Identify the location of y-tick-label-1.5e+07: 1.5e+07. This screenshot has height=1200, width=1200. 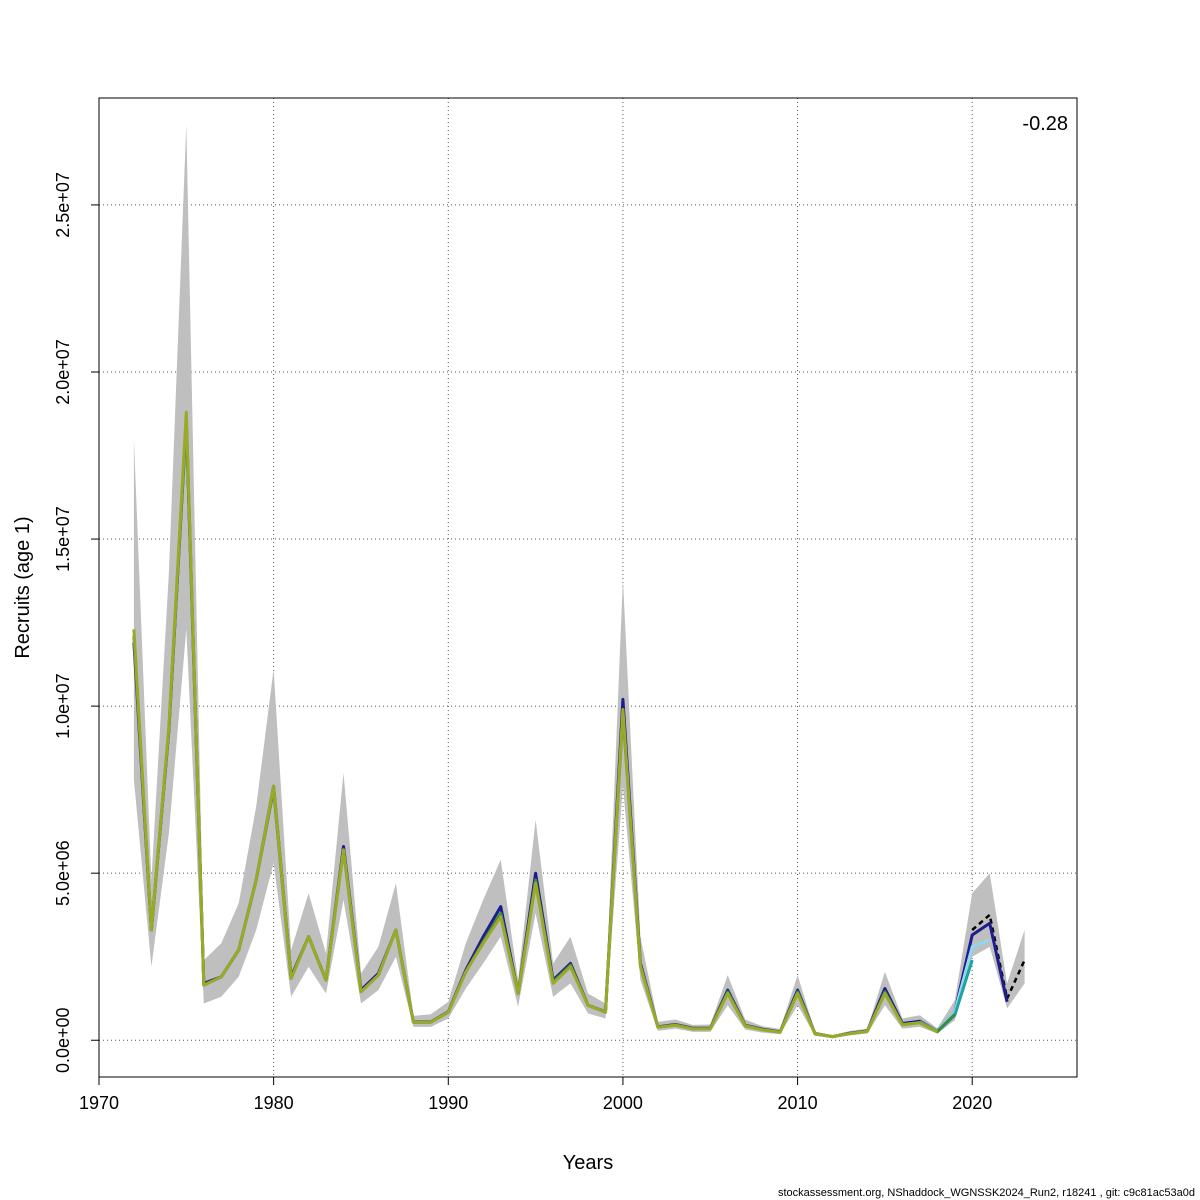
(63, 539).